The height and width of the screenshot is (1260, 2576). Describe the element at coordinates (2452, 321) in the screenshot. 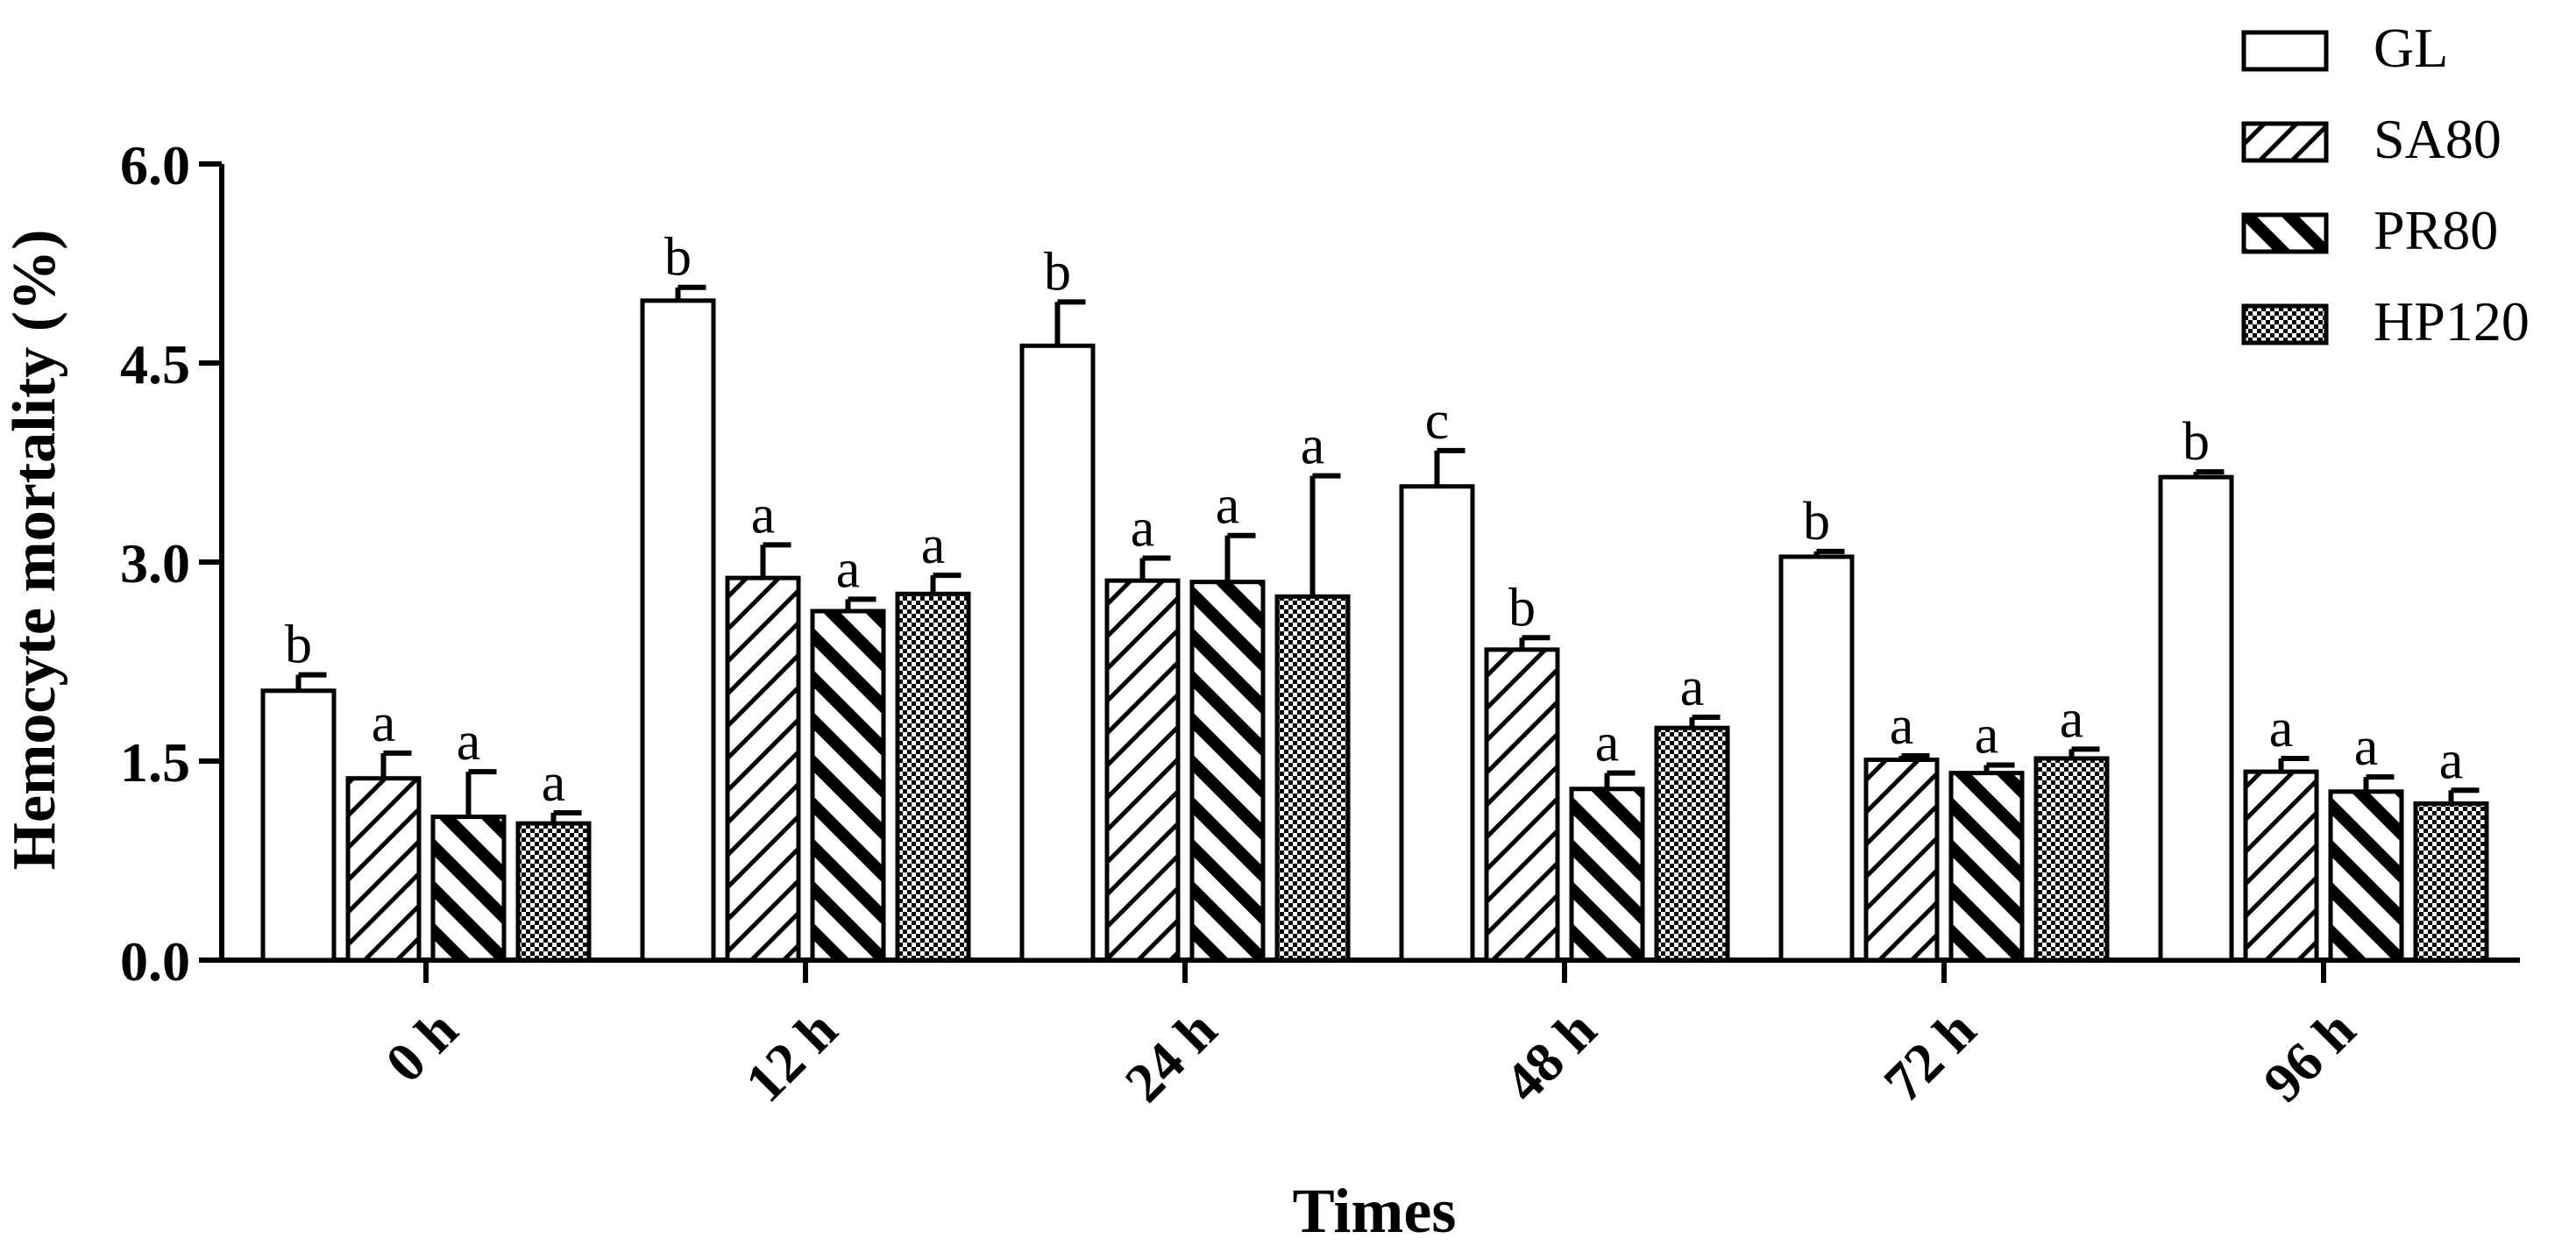

I see `legend-label: HP120` at that location.